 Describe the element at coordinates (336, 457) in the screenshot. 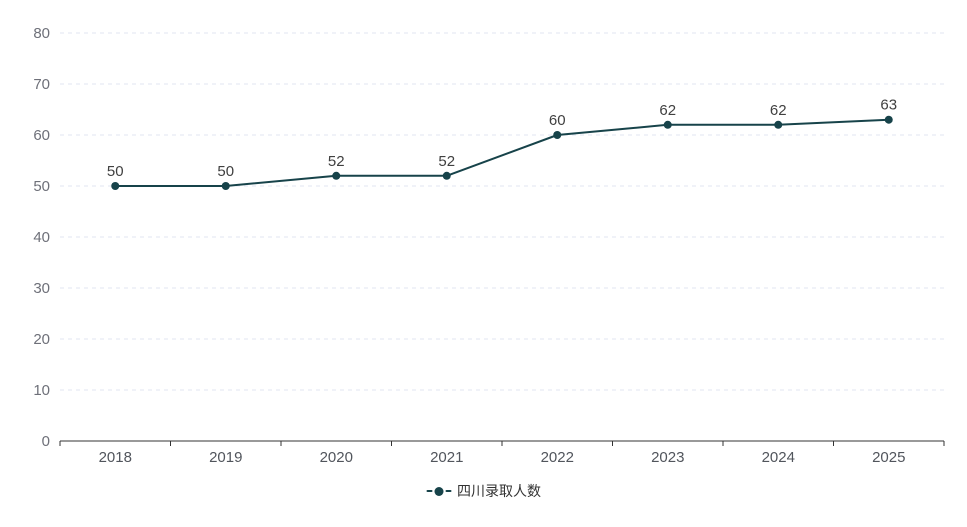

I see `x-axis-tick-label: 2020` at that location.